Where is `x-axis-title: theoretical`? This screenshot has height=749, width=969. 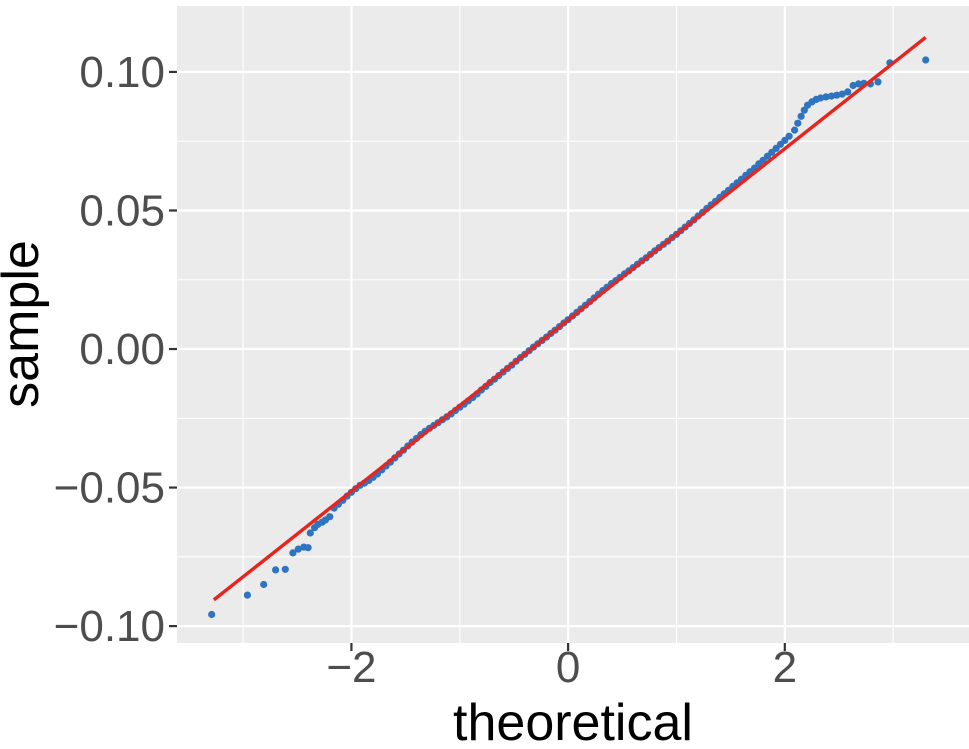 x-axis-title: theoretical is located at coordinates (573, 721).